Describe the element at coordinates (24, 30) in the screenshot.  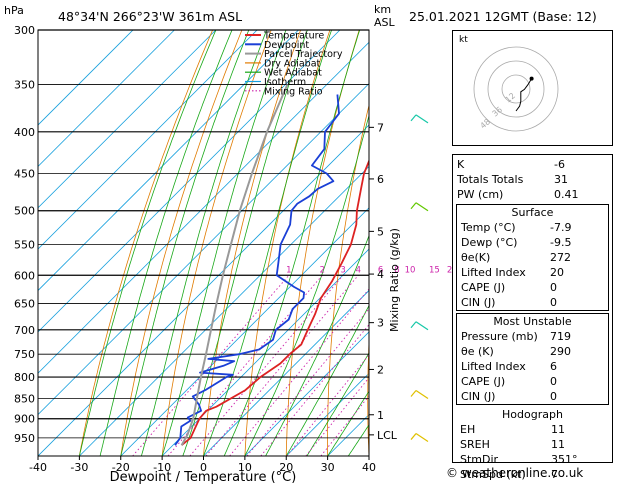
I see `pressure-tick-label: 300` at that location.